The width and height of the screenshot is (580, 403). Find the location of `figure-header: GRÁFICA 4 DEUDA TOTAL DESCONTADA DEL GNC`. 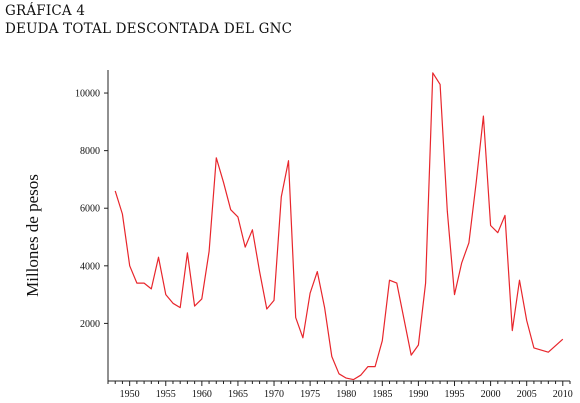

figure-header: GRÁFICA 4 DEUDA TOTAL DESCONTADA DEL GNC is located at coordinates (148, 20).